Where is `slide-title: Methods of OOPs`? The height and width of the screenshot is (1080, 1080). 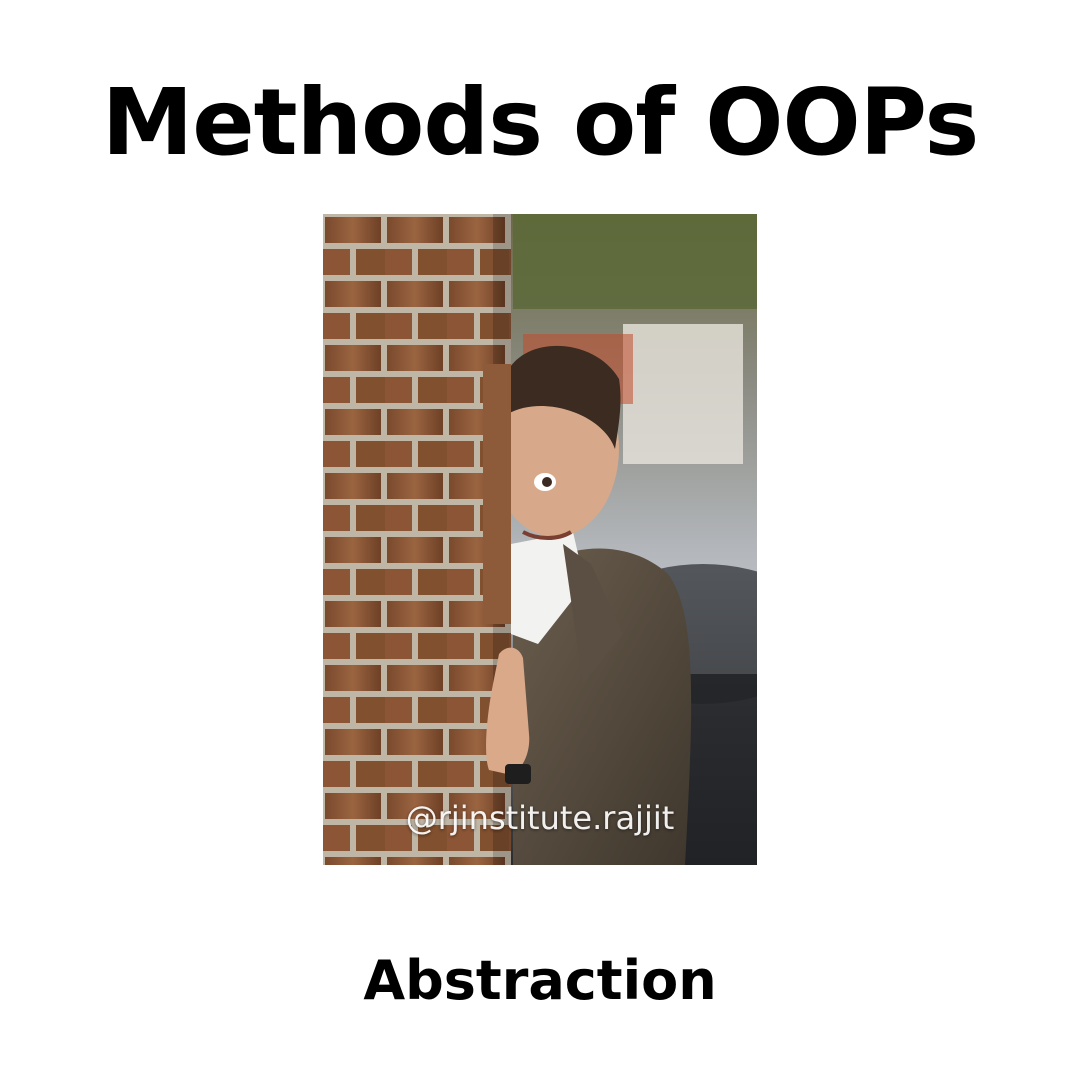
slide-title: Methods of OOPs is located at coordinates (540, 122).